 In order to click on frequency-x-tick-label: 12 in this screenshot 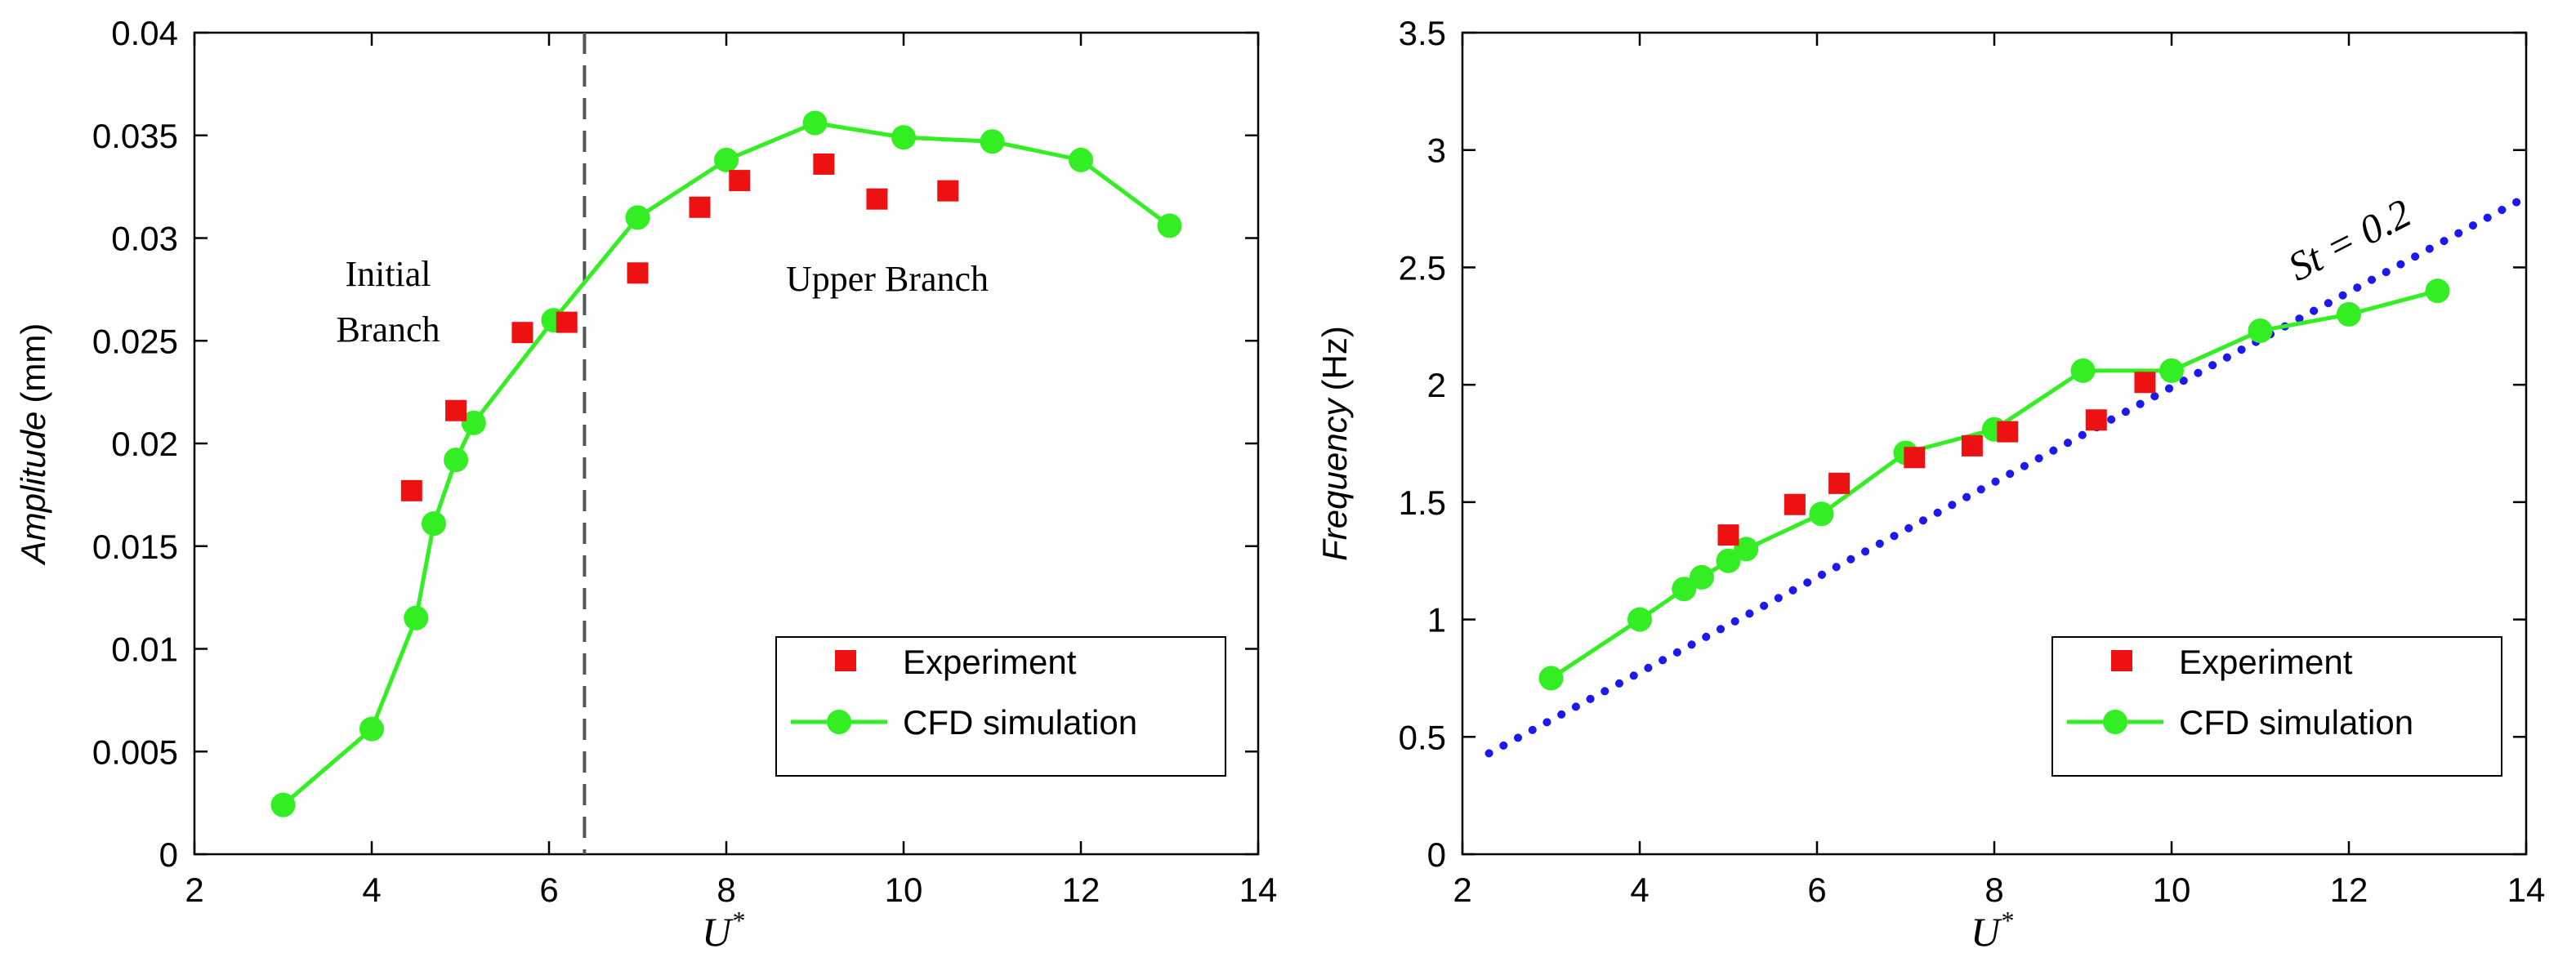, I will do `click(2349, 890)`.